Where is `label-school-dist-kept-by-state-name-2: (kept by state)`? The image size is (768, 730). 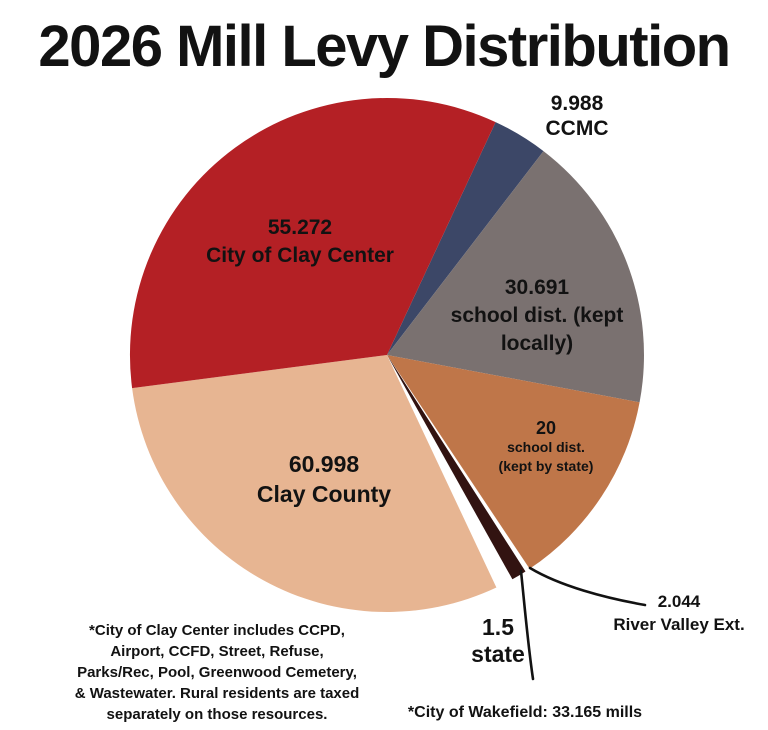 label-school-dist-kept-by-state-name-2: (kept by state) is located at coordinates (546, 466).